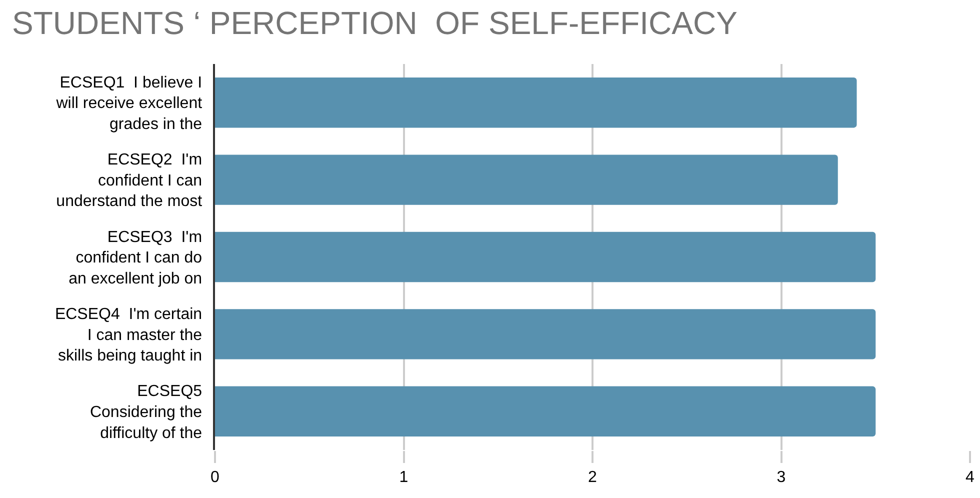 The image size is (980, 498). I want to click on y-tick-label: ECSEQ1 I believe I will receive excellent grades in the, so click(129, 103).